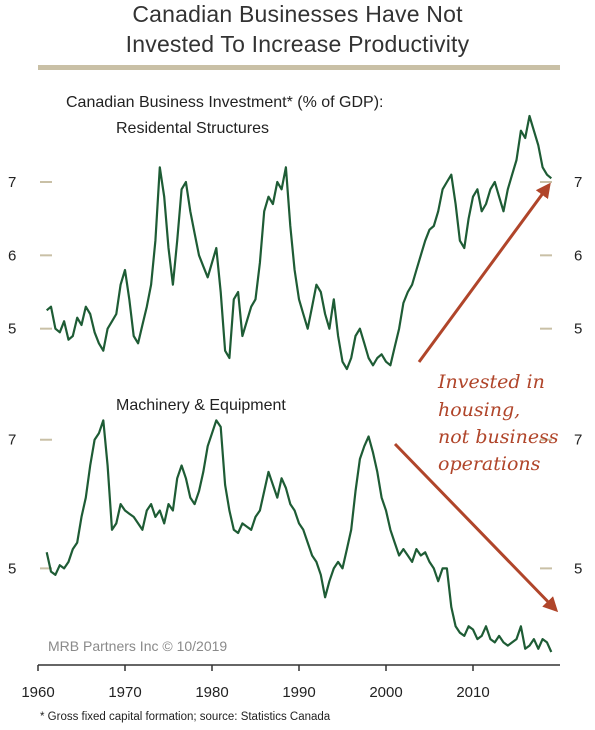 This screenshot has height=730, width=595. What do you see at coordinates (137, 646) in the screenshot?
I see `source-note: MRB Partners Inc © 10/2019` at bounding box center [137, 646].